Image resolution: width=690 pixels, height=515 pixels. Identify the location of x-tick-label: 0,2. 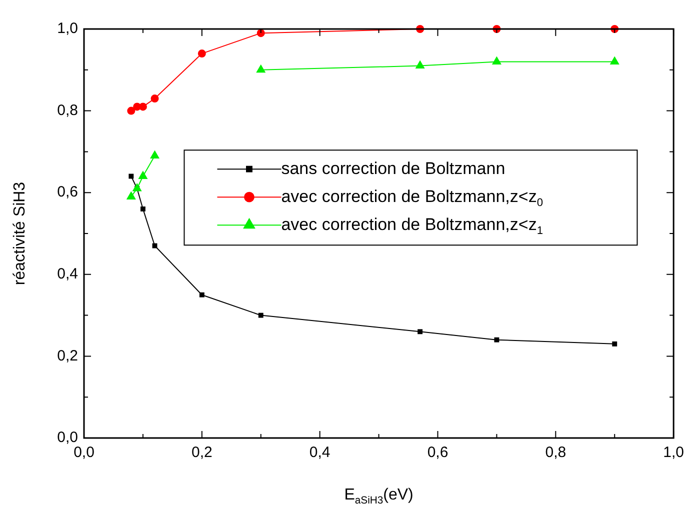
(201, 453).